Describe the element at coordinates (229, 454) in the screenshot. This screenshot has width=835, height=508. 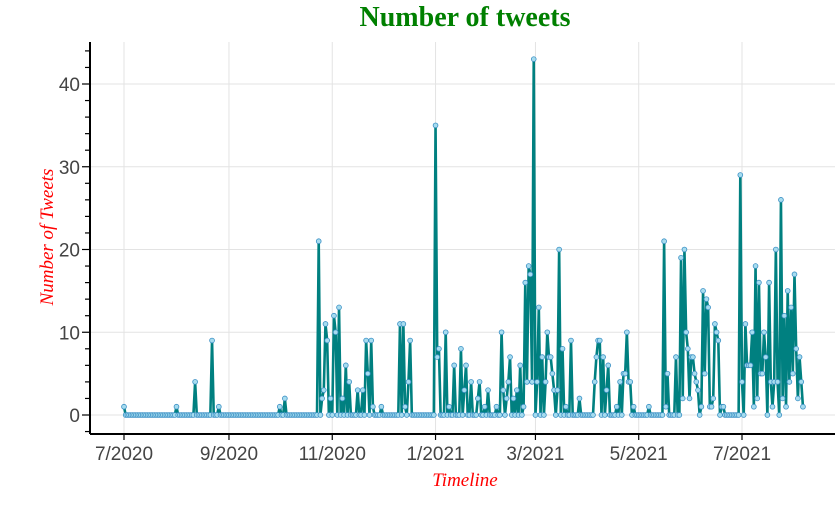
I see `x-tick-label: 9/2020` at that location.